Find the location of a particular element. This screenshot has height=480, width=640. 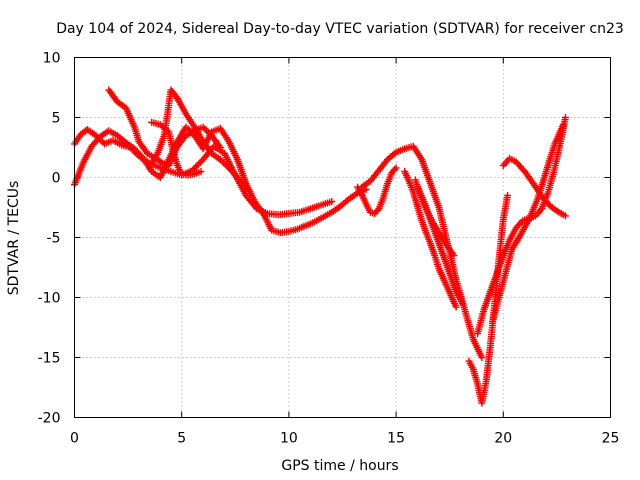

series-track-h is located at coordinates (430, 239).